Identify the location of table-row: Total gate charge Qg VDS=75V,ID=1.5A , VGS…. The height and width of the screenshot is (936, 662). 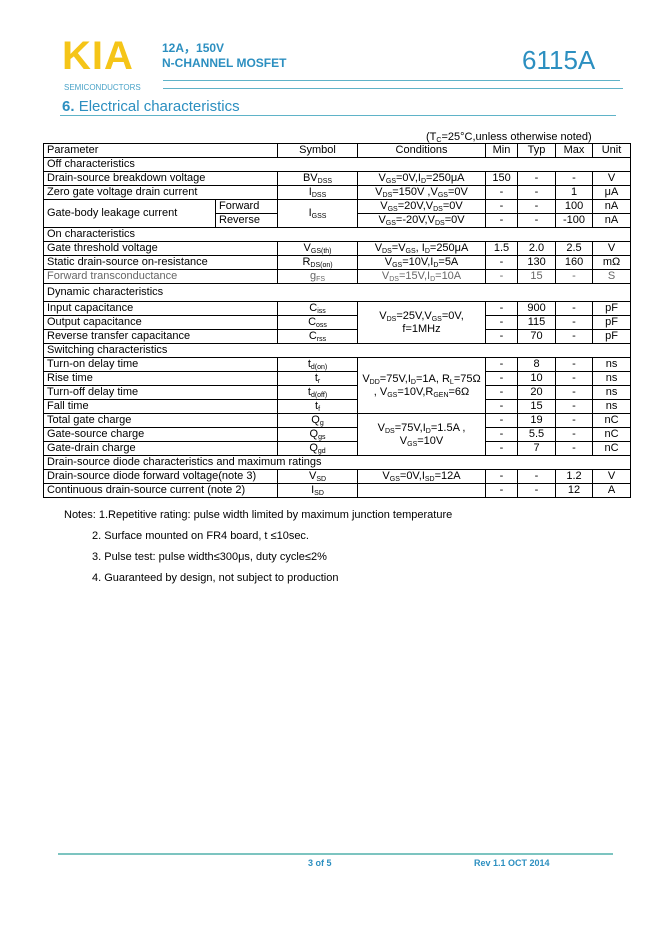
(337, 434).